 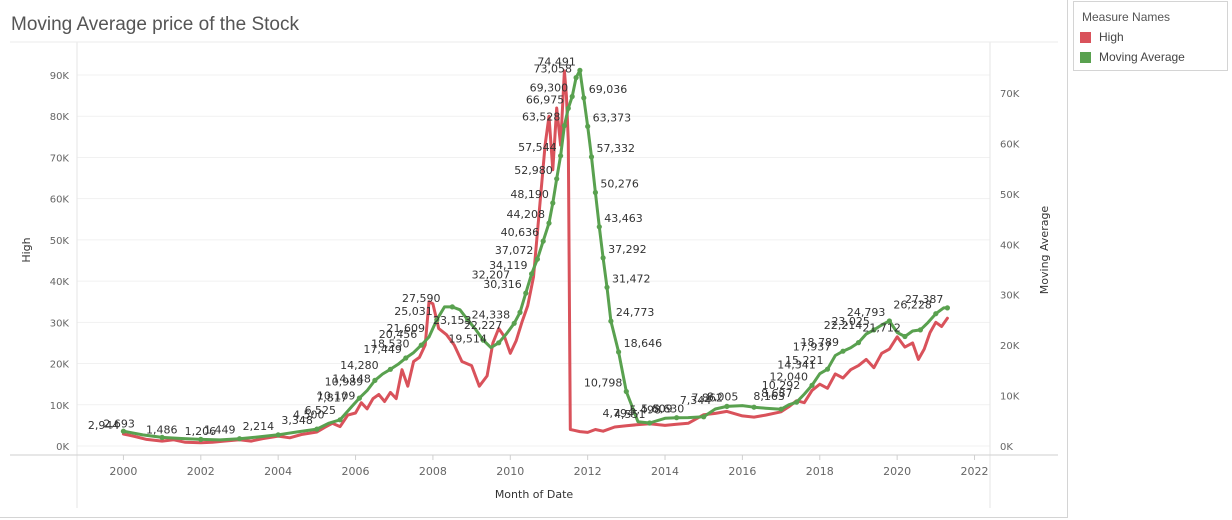 I want to click on y2-tick-label: 50K, so click(x=1010, y=195).